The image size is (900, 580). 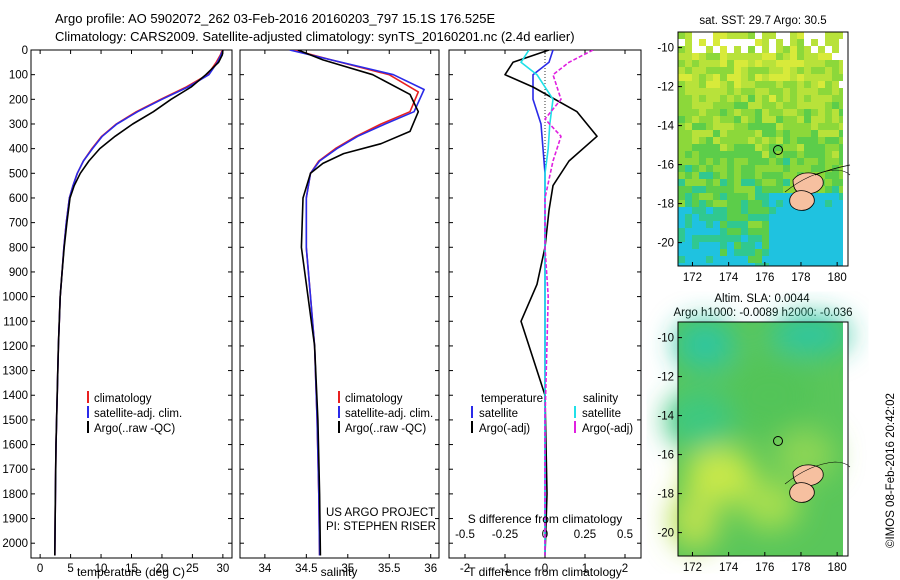 I want to click on sla-heatmap, so click(x=757, y=435).